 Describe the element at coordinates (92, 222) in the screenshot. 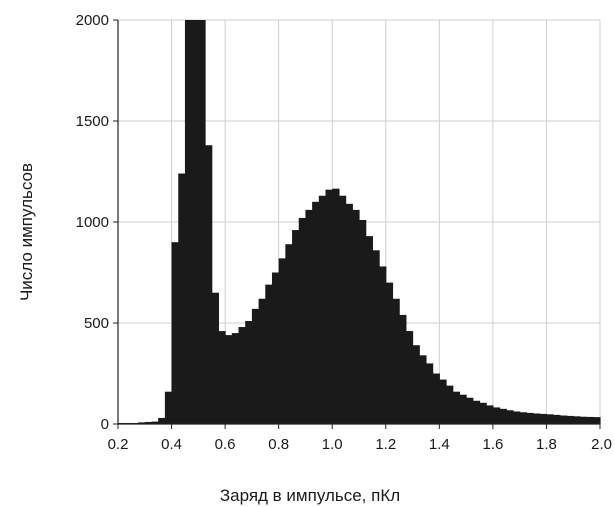

I see `y-tick-label: 1000` at that location.